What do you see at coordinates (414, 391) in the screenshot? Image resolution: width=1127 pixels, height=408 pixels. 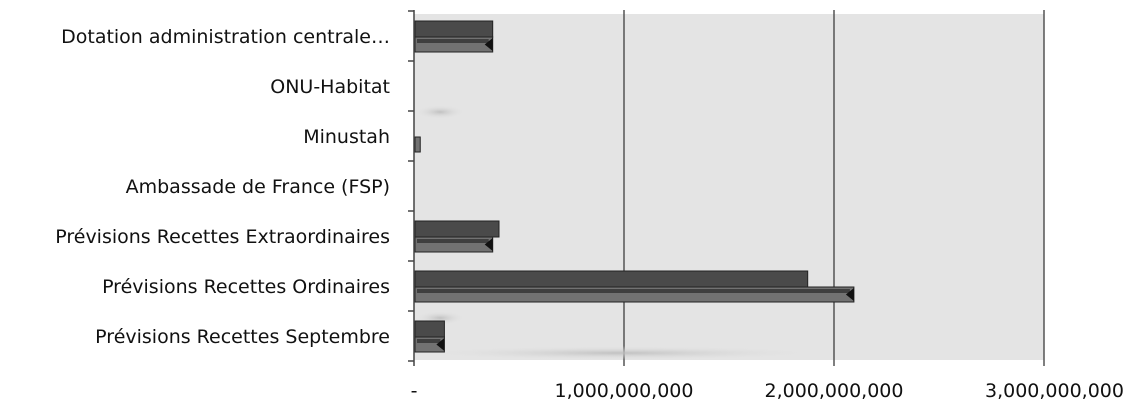 I see `x-tick-label: -` at bounding box center [414, 391].